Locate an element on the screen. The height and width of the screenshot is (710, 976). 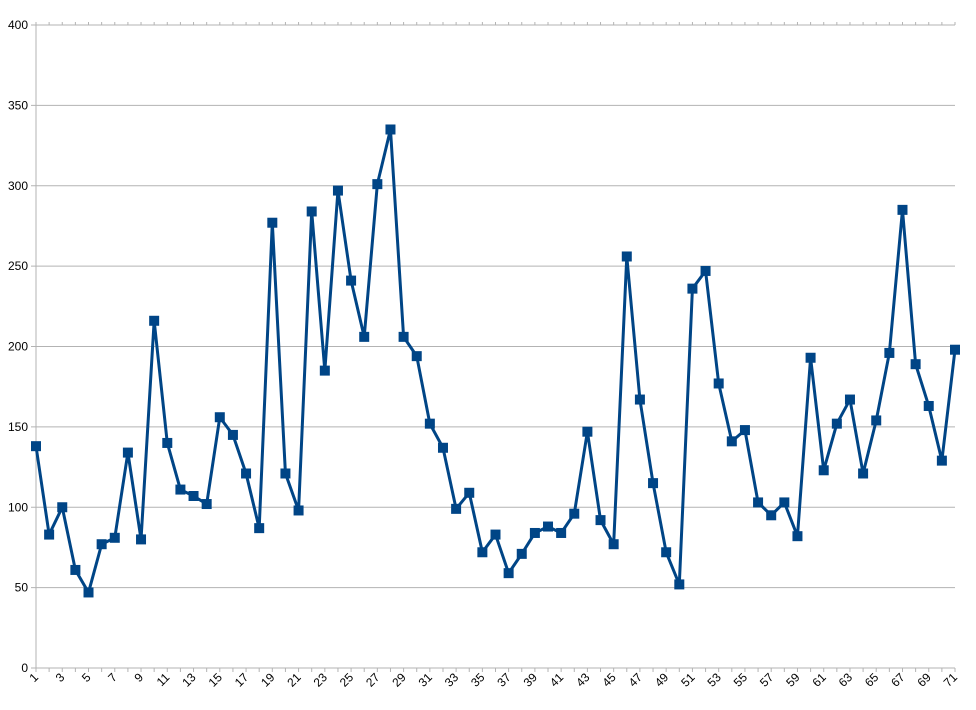
x-tick-label: 61 is located at coordinates (819, 680).